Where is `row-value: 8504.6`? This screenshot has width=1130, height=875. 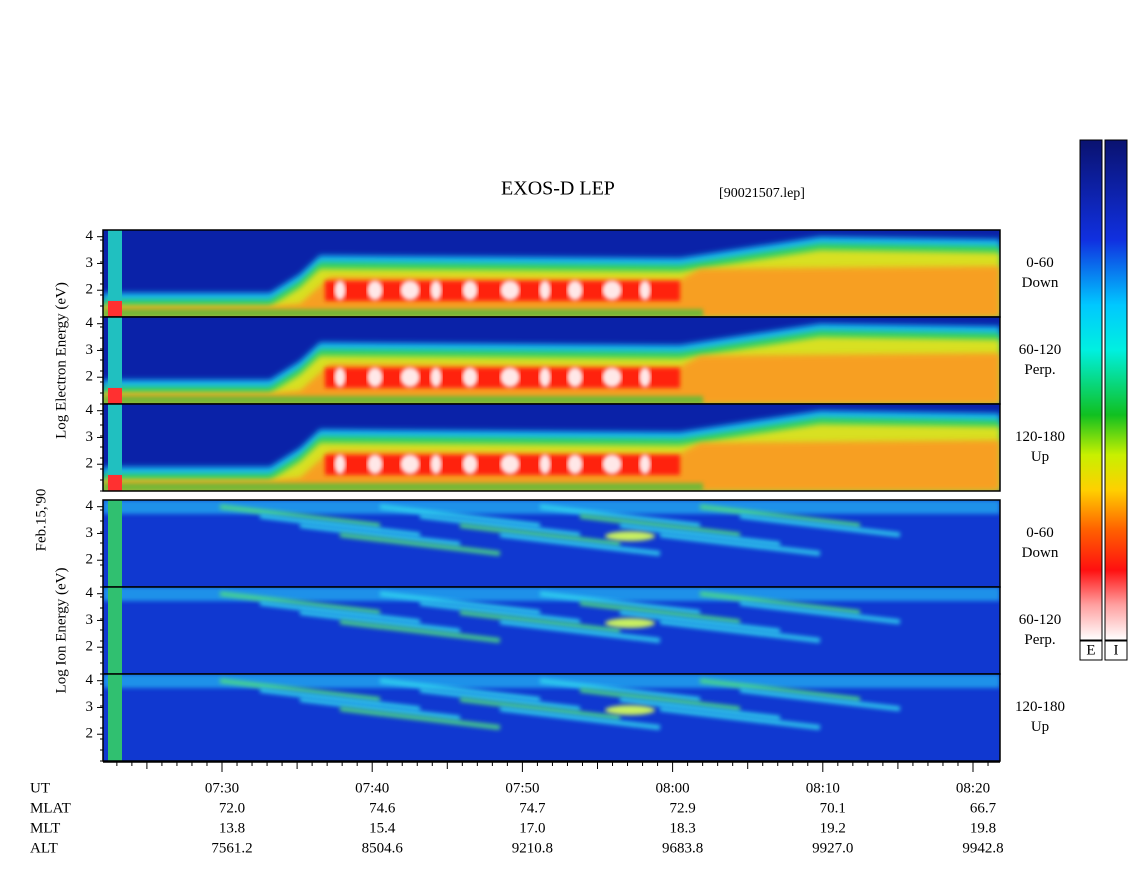
row-value: 8504.6 is located at coordinates (383, 848).